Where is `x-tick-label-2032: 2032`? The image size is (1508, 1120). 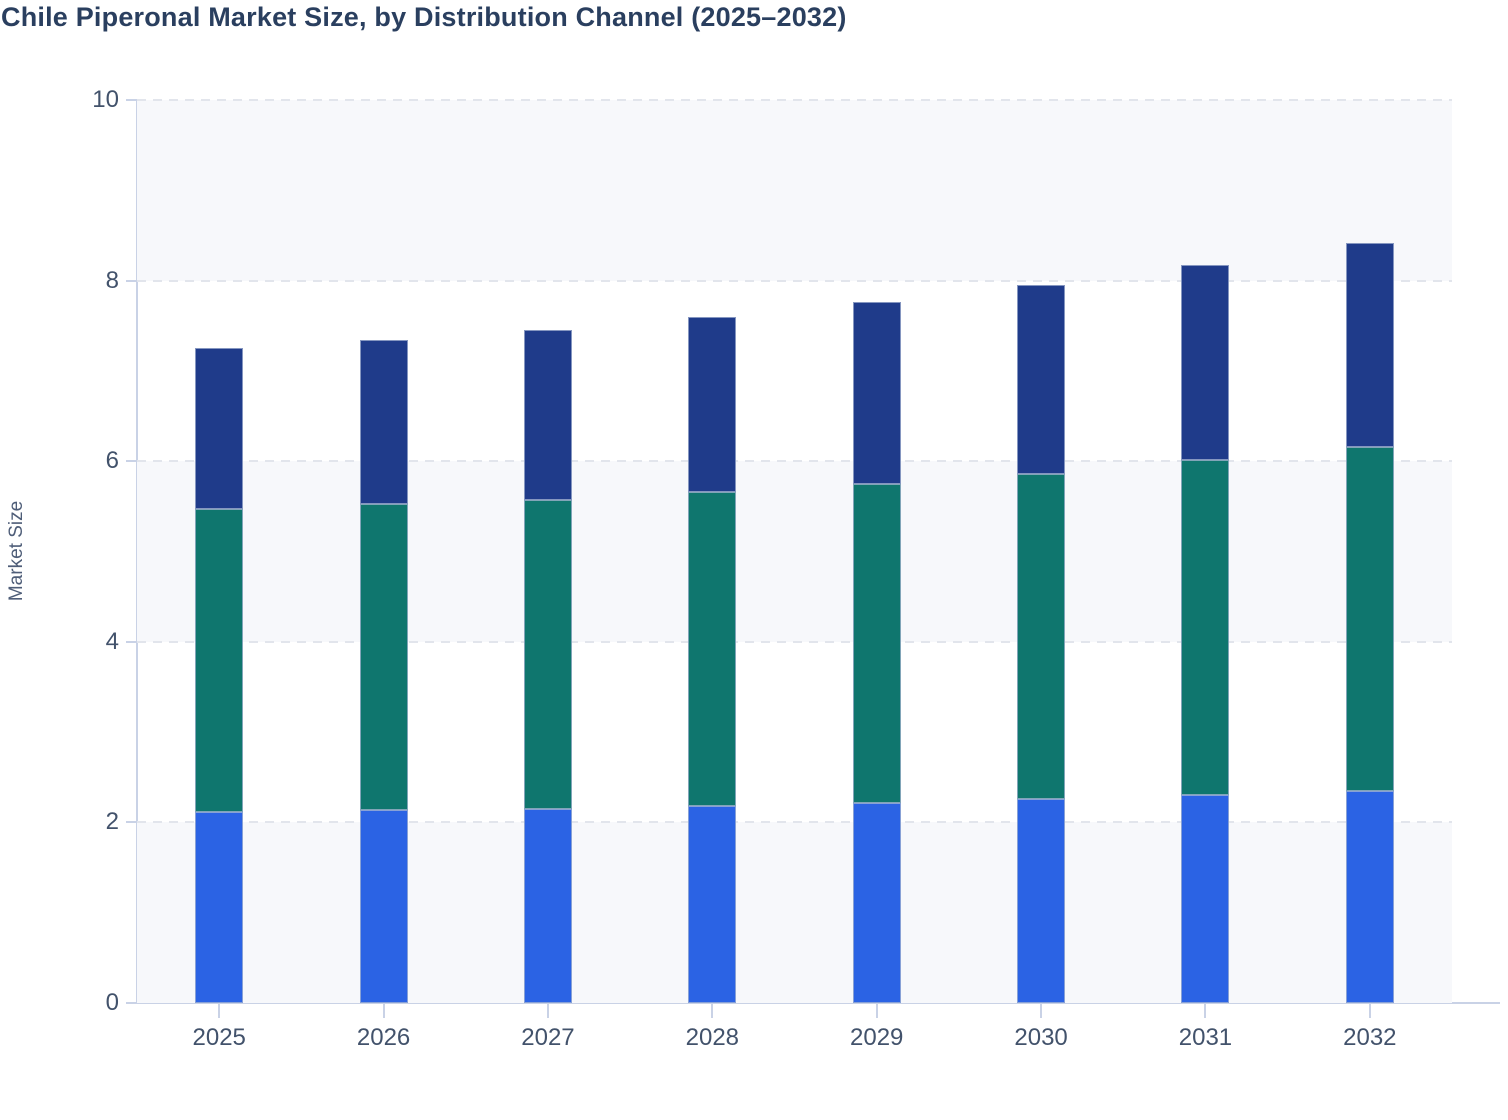
x-tick-label-2032: 2032 is located at coordinates (1370, 1037).